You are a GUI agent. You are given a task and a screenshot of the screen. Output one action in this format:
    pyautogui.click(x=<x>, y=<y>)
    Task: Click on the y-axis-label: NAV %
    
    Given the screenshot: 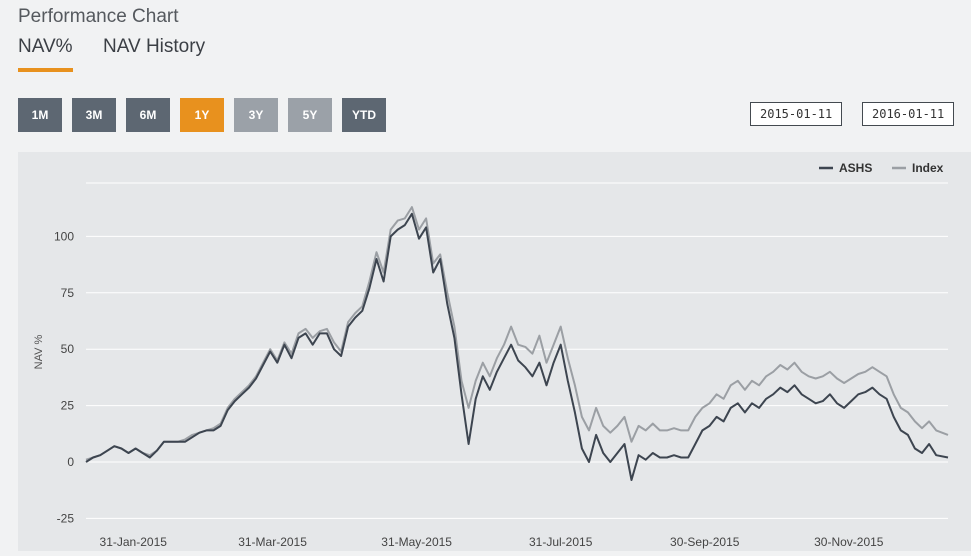 What is the action you would take?
    pyautogui.click(x=39, y=351)
    